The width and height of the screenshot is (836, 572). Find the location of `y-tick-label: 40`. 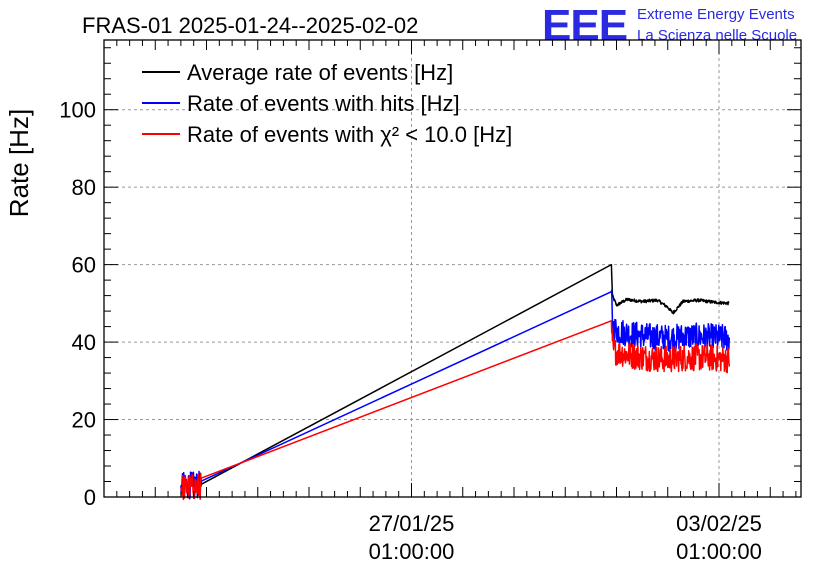

y-tick-label: 40 is located at coordinates (84, 342).